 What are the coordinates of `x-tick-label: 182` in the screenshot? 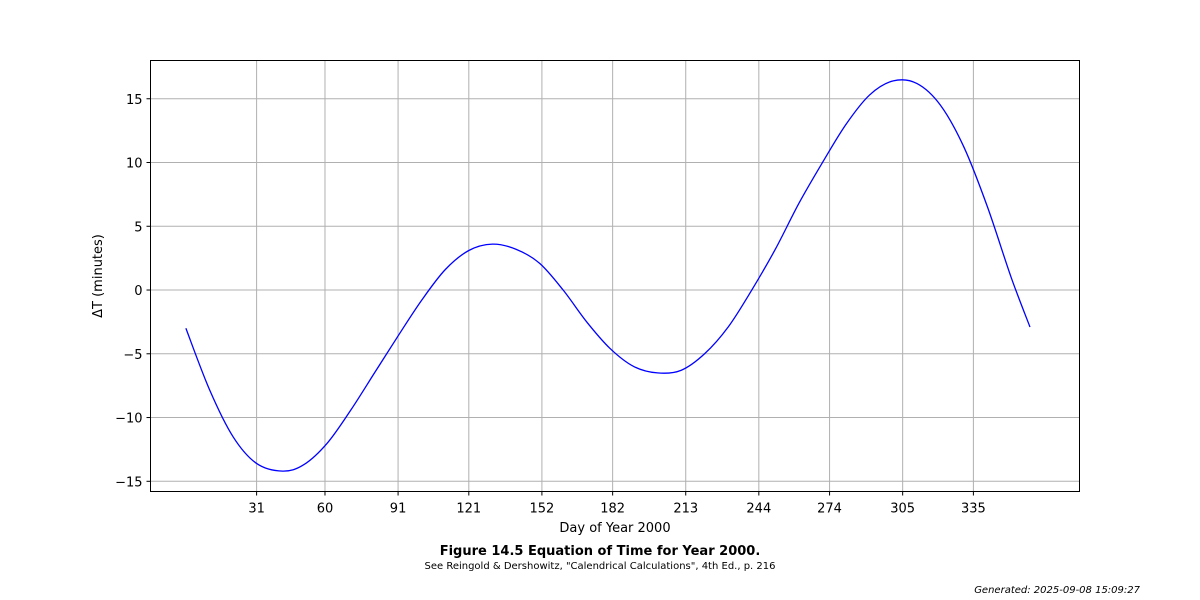 It's located at (612, 509).